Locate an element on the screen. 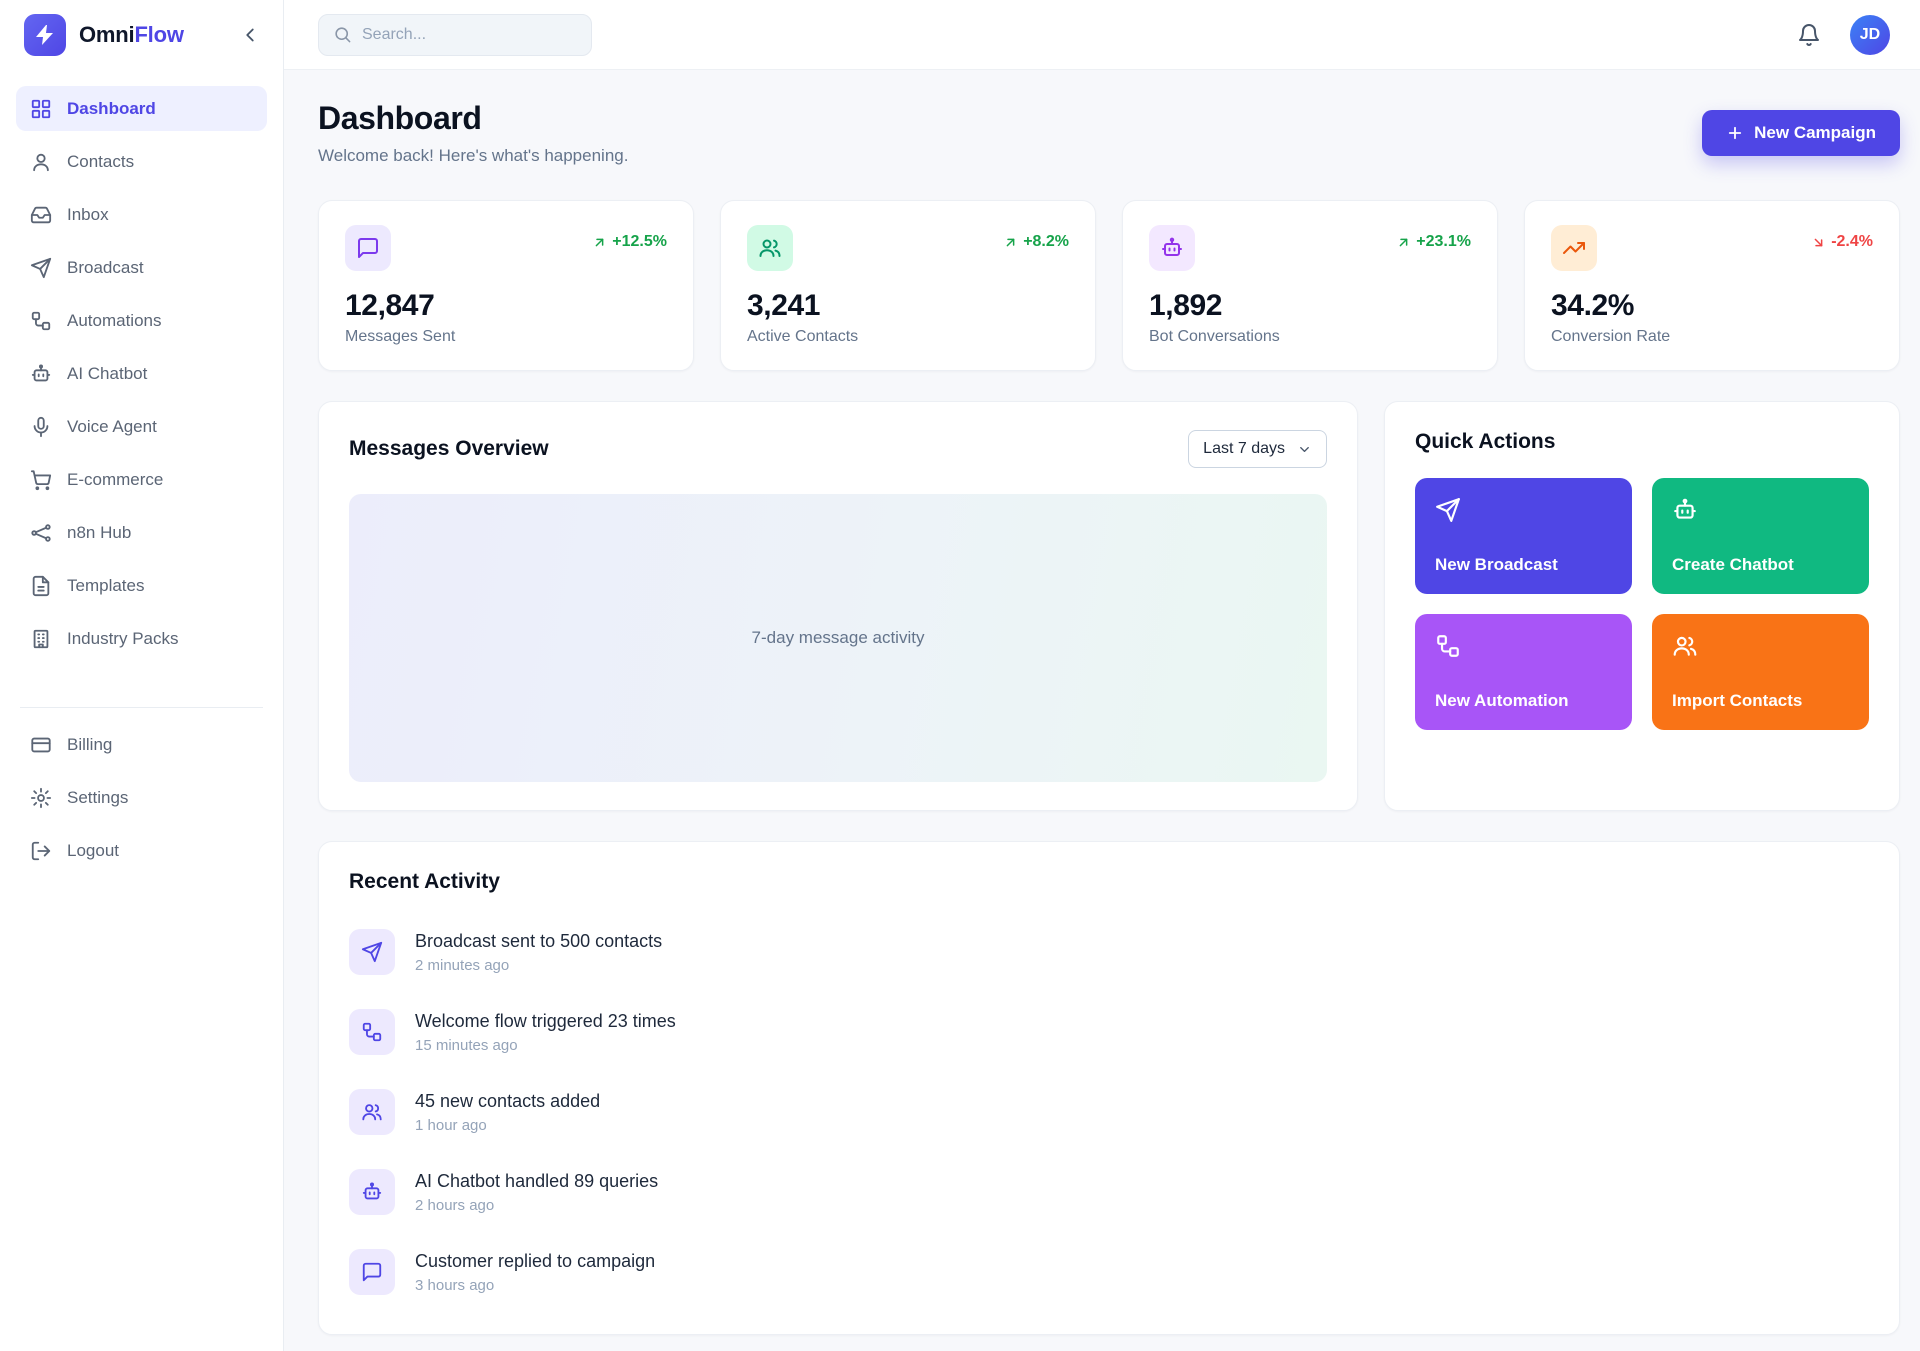 Image resolution: width=1920 pixels, height=1351 pixels. sidebar-item-n8n-hub: n8n Hub is located at coordinates (141, 532).